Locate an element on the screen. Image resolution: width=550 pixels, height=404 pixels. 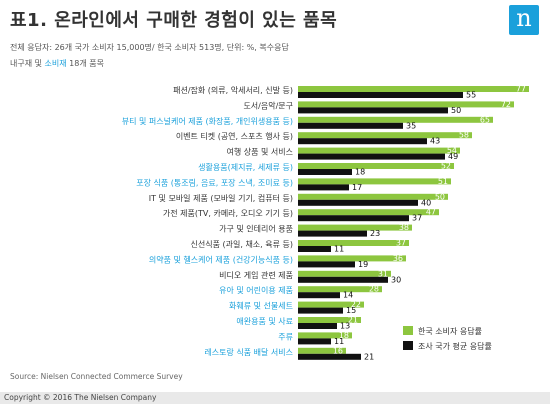
subtitle-suffix: 18개 품목 is located at coordinates (85, 63).